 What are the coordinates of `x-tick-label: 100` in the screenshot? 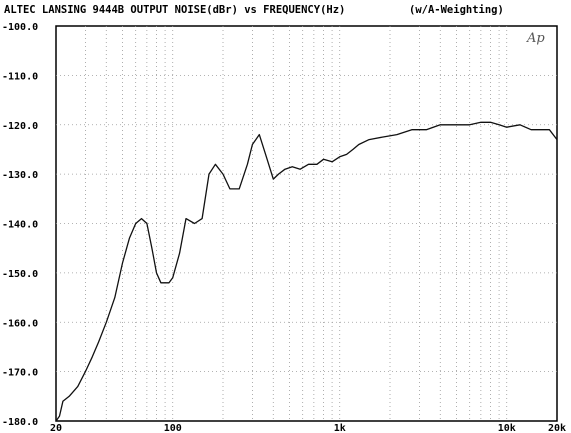 It's located at (173, 428).